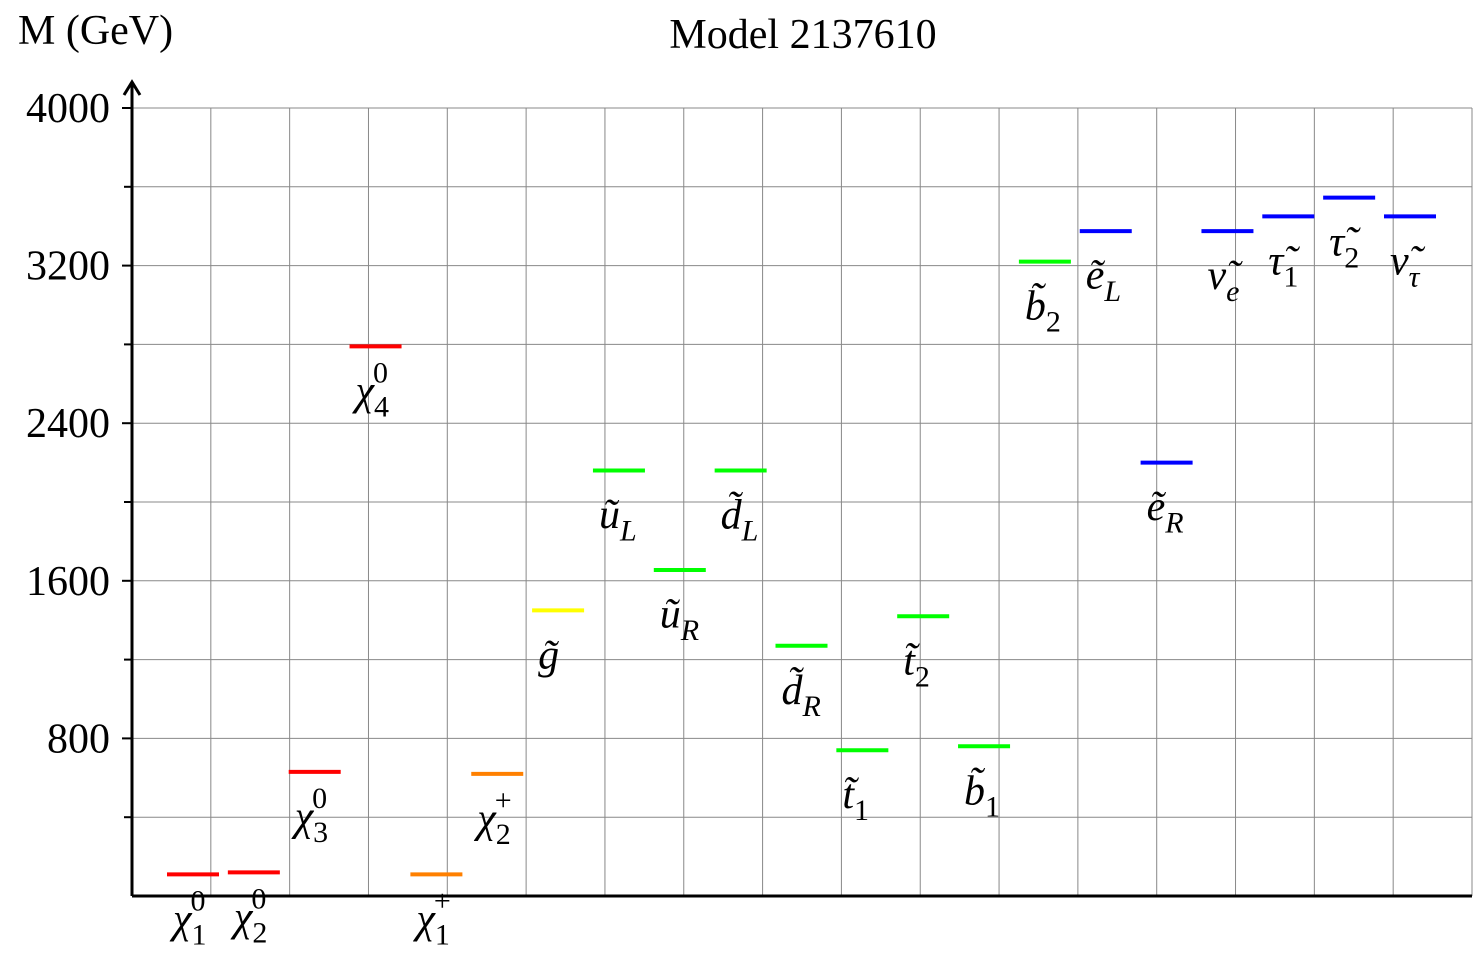 The width and height of the screenshot is (1478, 956). What do you see at coordinates (132, 87) in the screenshot?
I see `axis-arrow` at bounding box center [132, 87].